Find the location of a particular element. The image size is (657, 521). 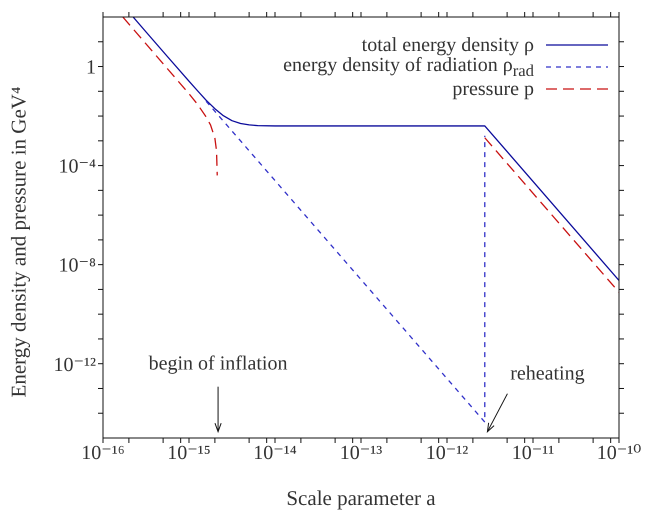

annotation: begin of inflation is located at coordinates (218, 363).